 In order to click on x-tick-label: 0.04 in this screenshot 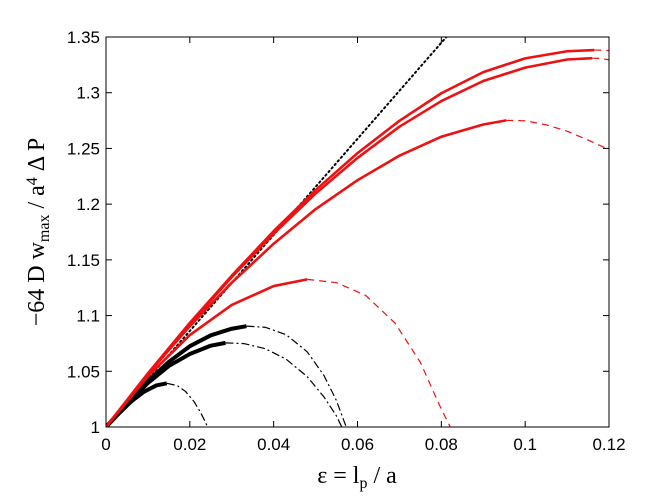, I will do `click(273, 444)`.